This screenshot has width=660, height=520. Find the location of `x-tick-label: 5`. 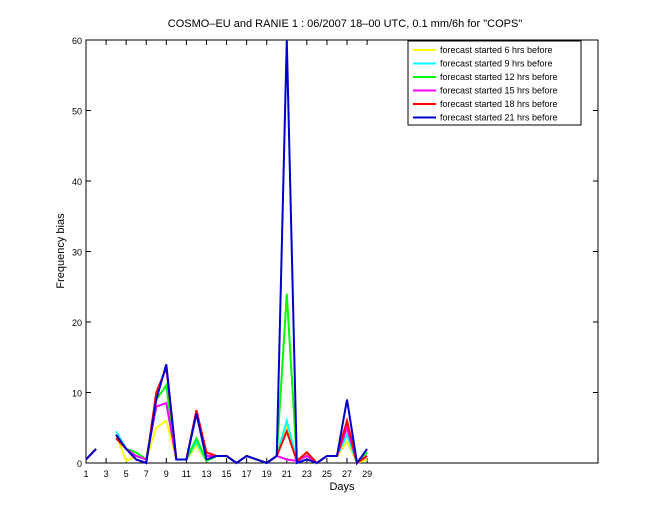

x-tick-label: 5 is located at coordinates (126, 474).